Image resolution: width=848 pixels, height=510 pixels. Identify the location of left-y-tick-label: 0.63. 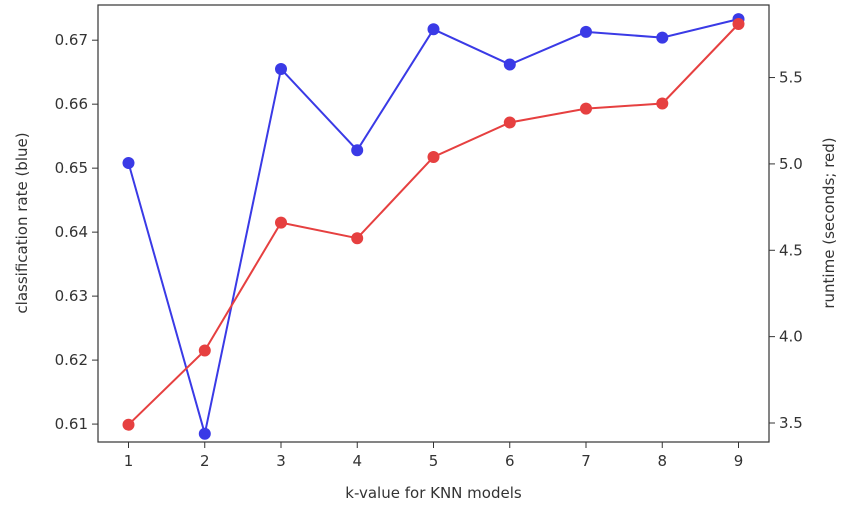
(71, 296).